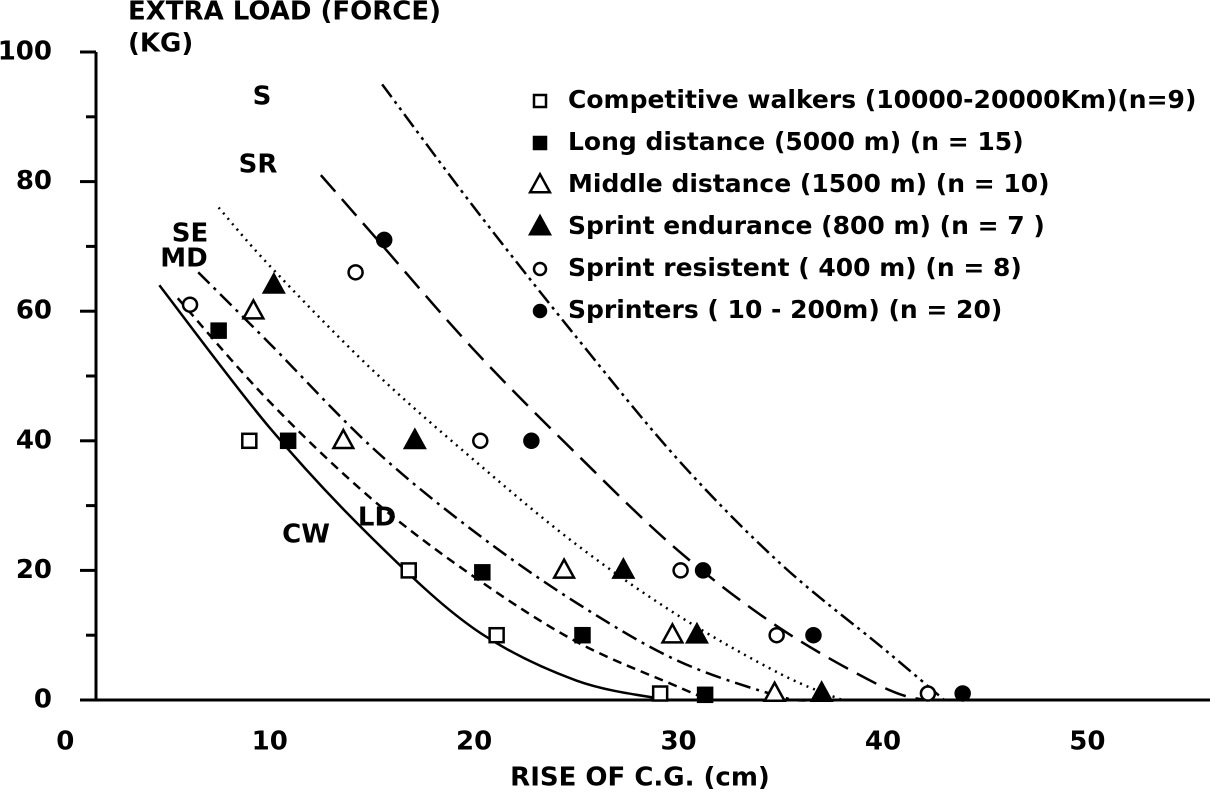  I want to click on x-tick-label: 30, so click(678, 742).